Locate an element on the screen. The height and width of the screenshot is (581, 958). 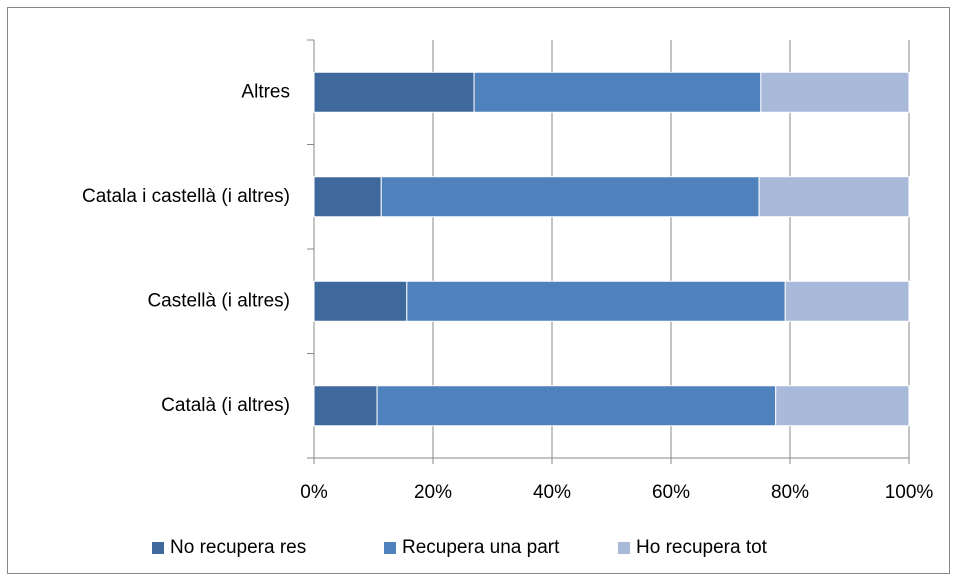
legend-label: Recupera una part is located at coordinates (481, 547).